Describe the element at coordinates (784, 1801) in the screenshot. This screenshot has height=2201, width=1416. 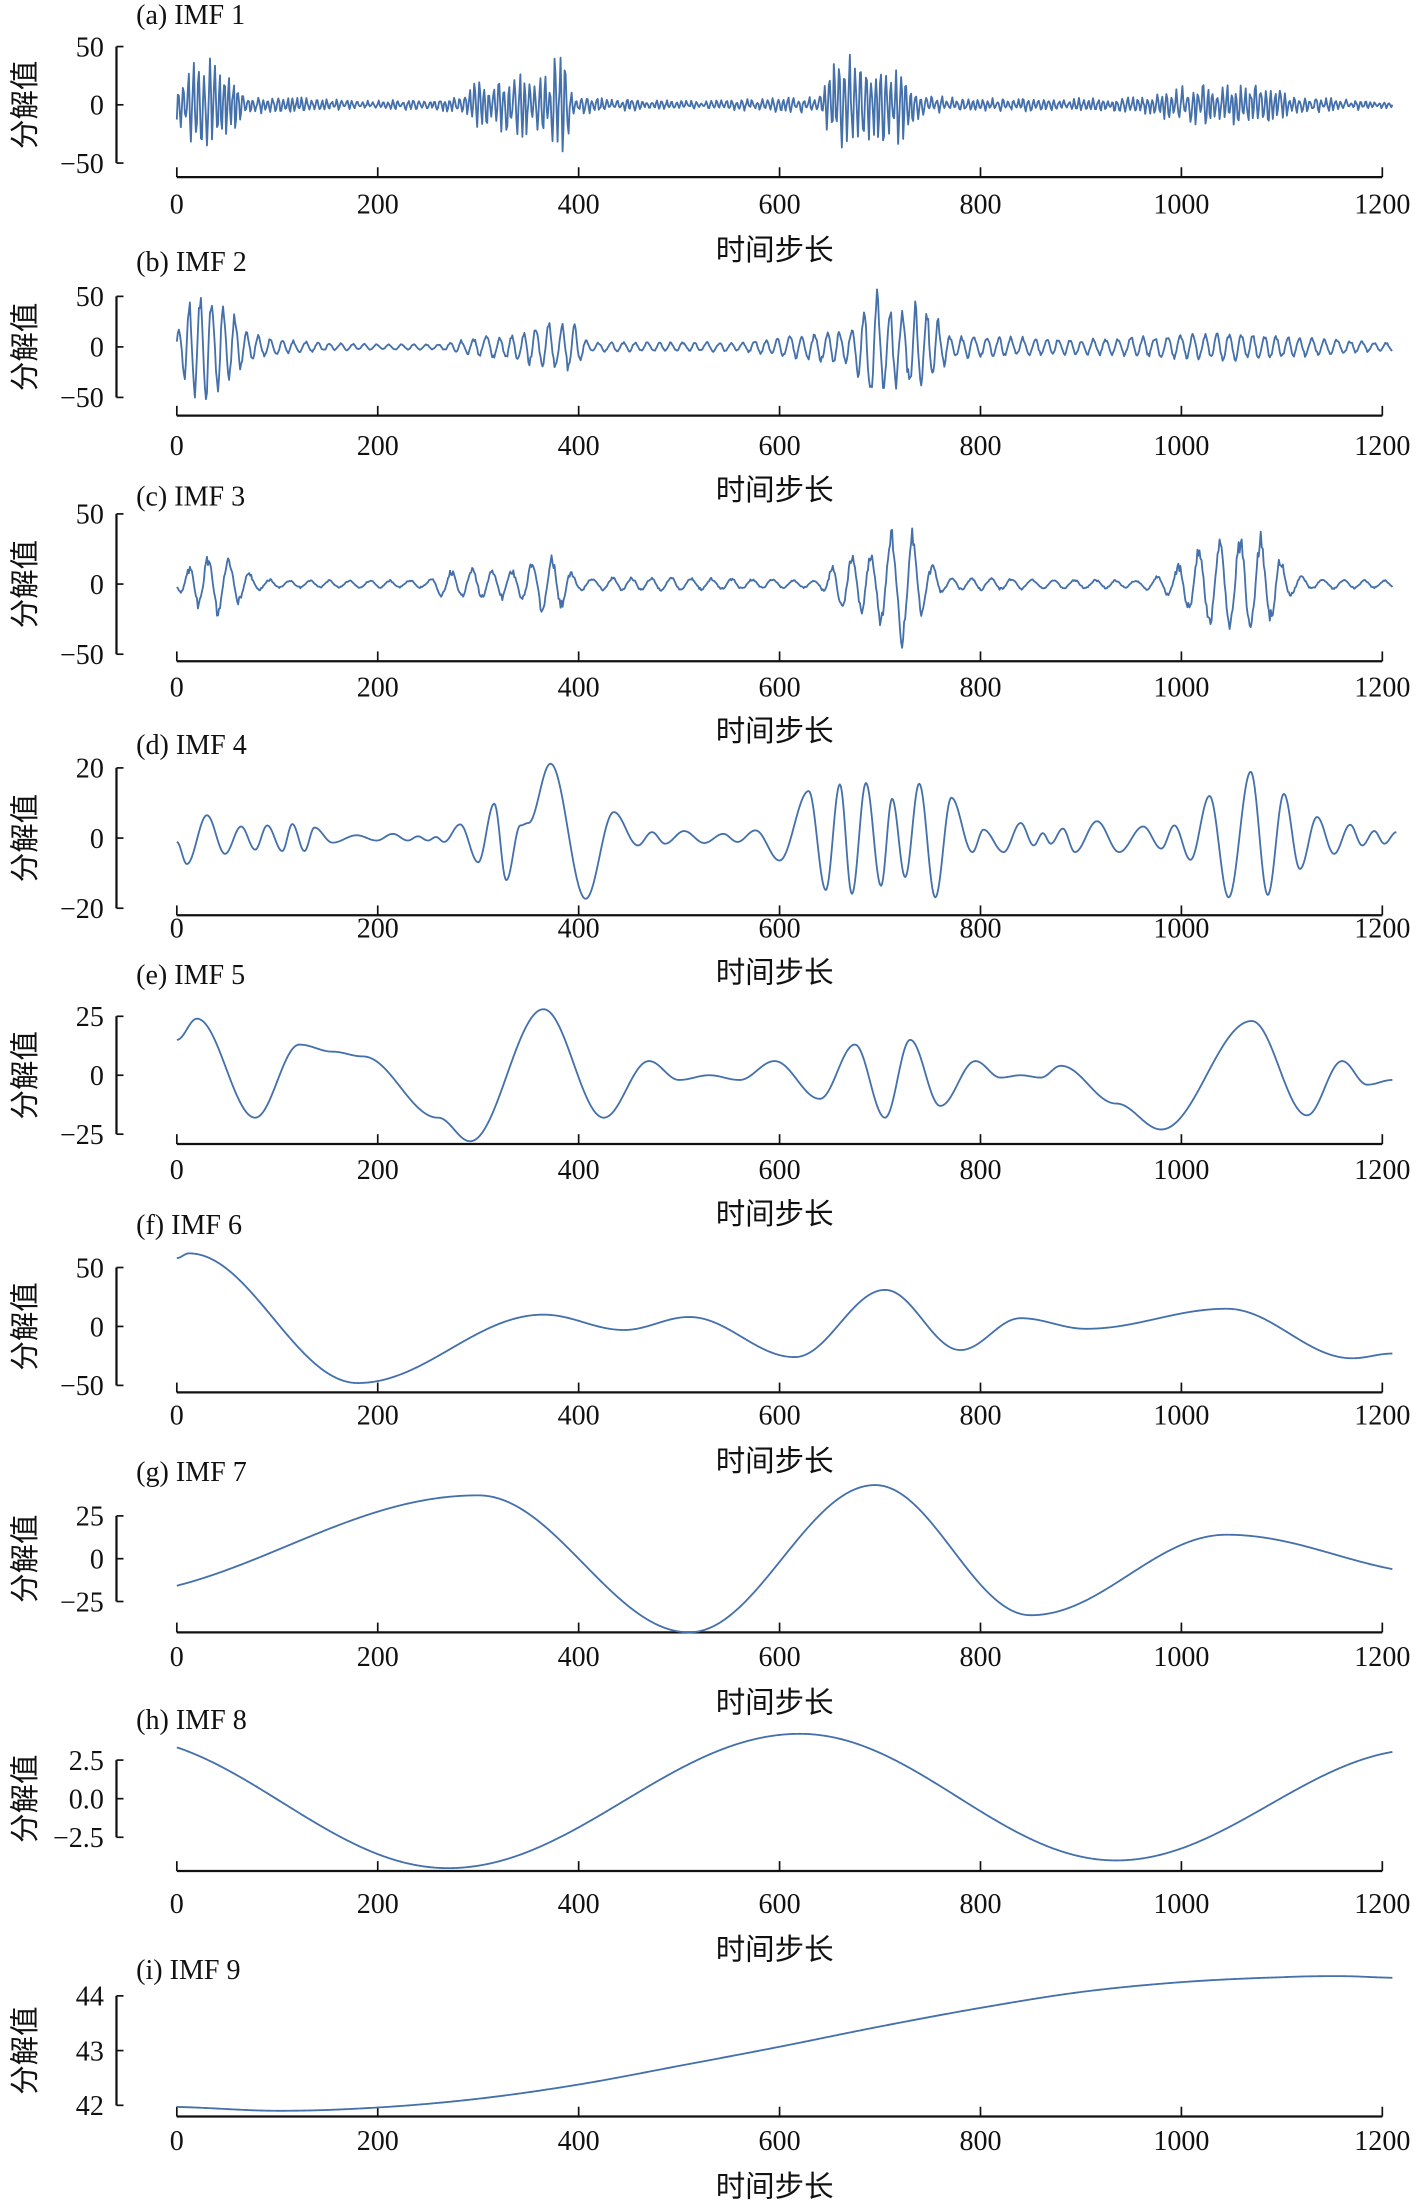
I see `imf-8-series-line` at that location.